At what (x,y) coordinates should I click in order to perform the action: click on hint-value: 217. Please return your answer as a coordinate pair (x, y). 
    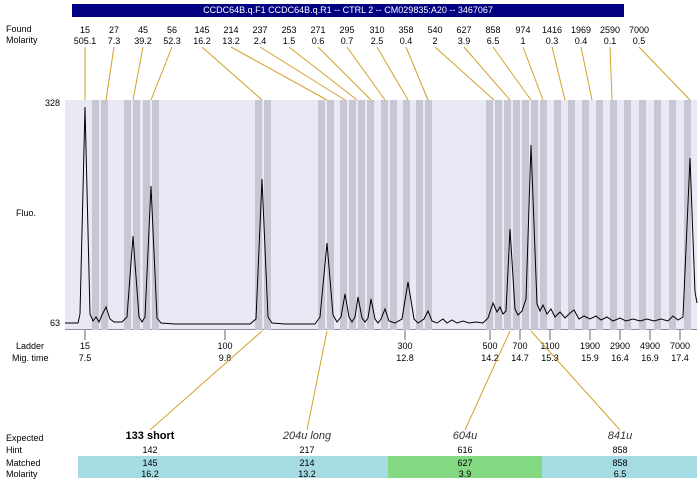
    Looking at the image, I should click on (307, 450).